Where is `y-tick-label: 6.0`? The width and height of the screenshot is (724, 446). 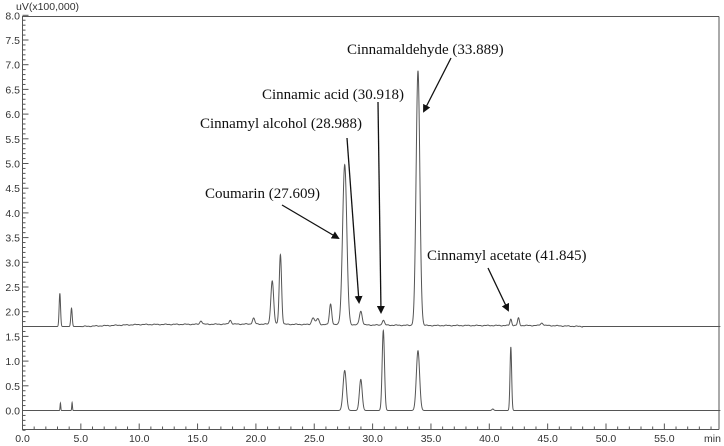 y-tick-label: 6.0 is located at coordinates (12, 115).